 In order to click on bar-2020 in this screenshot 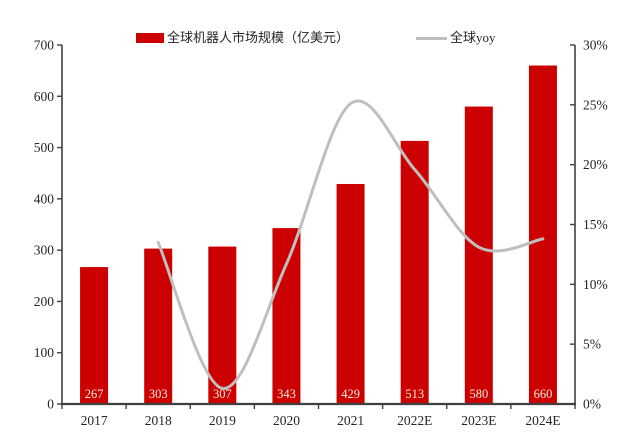, I will do `click(286, 316)`.